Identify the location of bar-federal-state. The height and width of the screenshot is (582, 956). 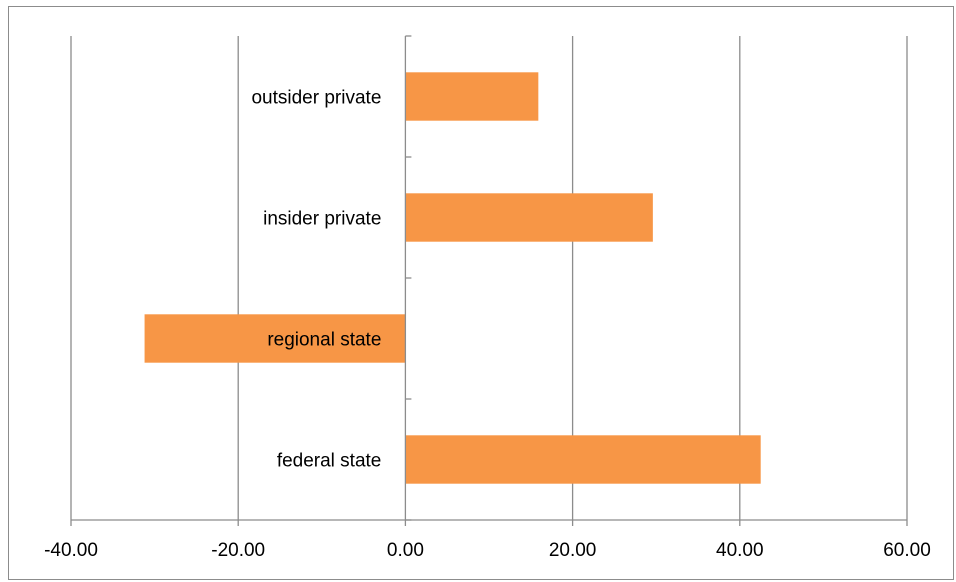
(583, 459).